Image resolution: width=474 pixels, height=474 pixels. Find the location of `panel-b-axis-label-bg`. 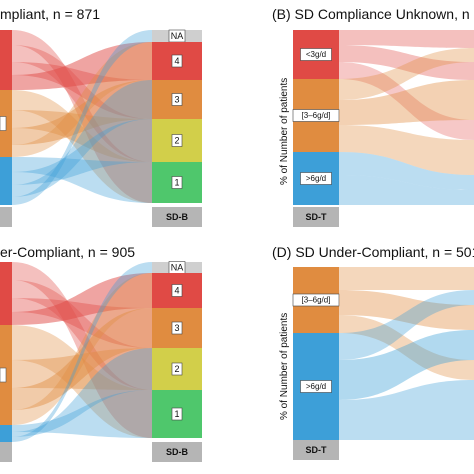

panel-b-axis-label-bg is located at coordinates (316, 217).